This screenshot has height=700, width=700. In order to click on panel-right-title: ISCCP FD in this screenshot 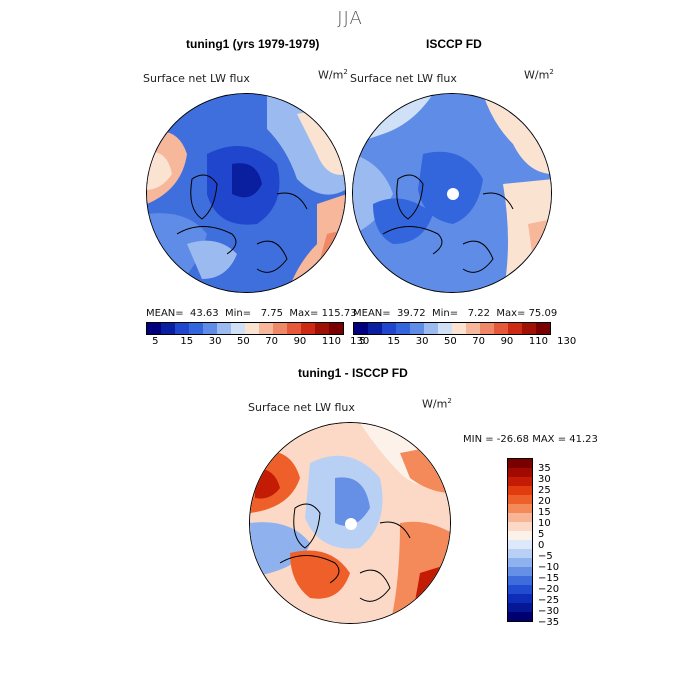, I will do `click(454, 44)`.